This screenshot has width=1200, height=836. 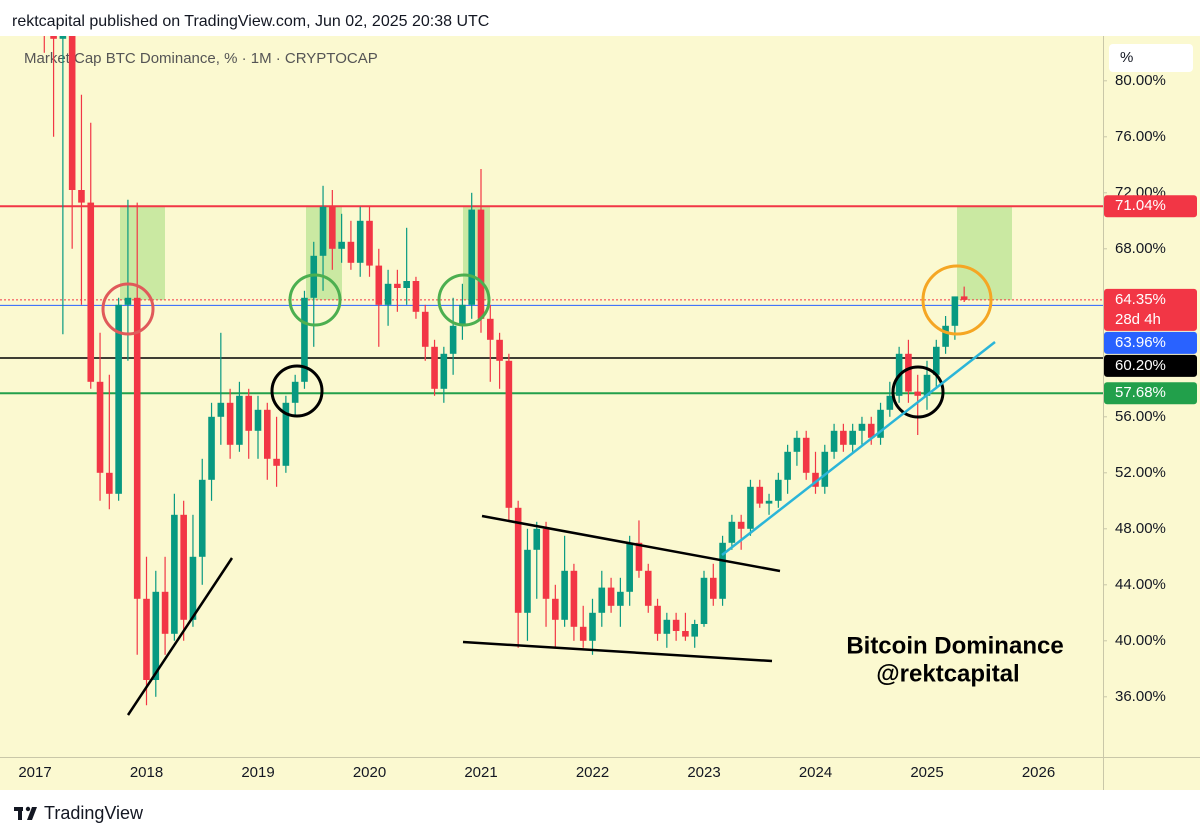 I want to click on x-tick-label: 2024, so click(x=815, y=772).